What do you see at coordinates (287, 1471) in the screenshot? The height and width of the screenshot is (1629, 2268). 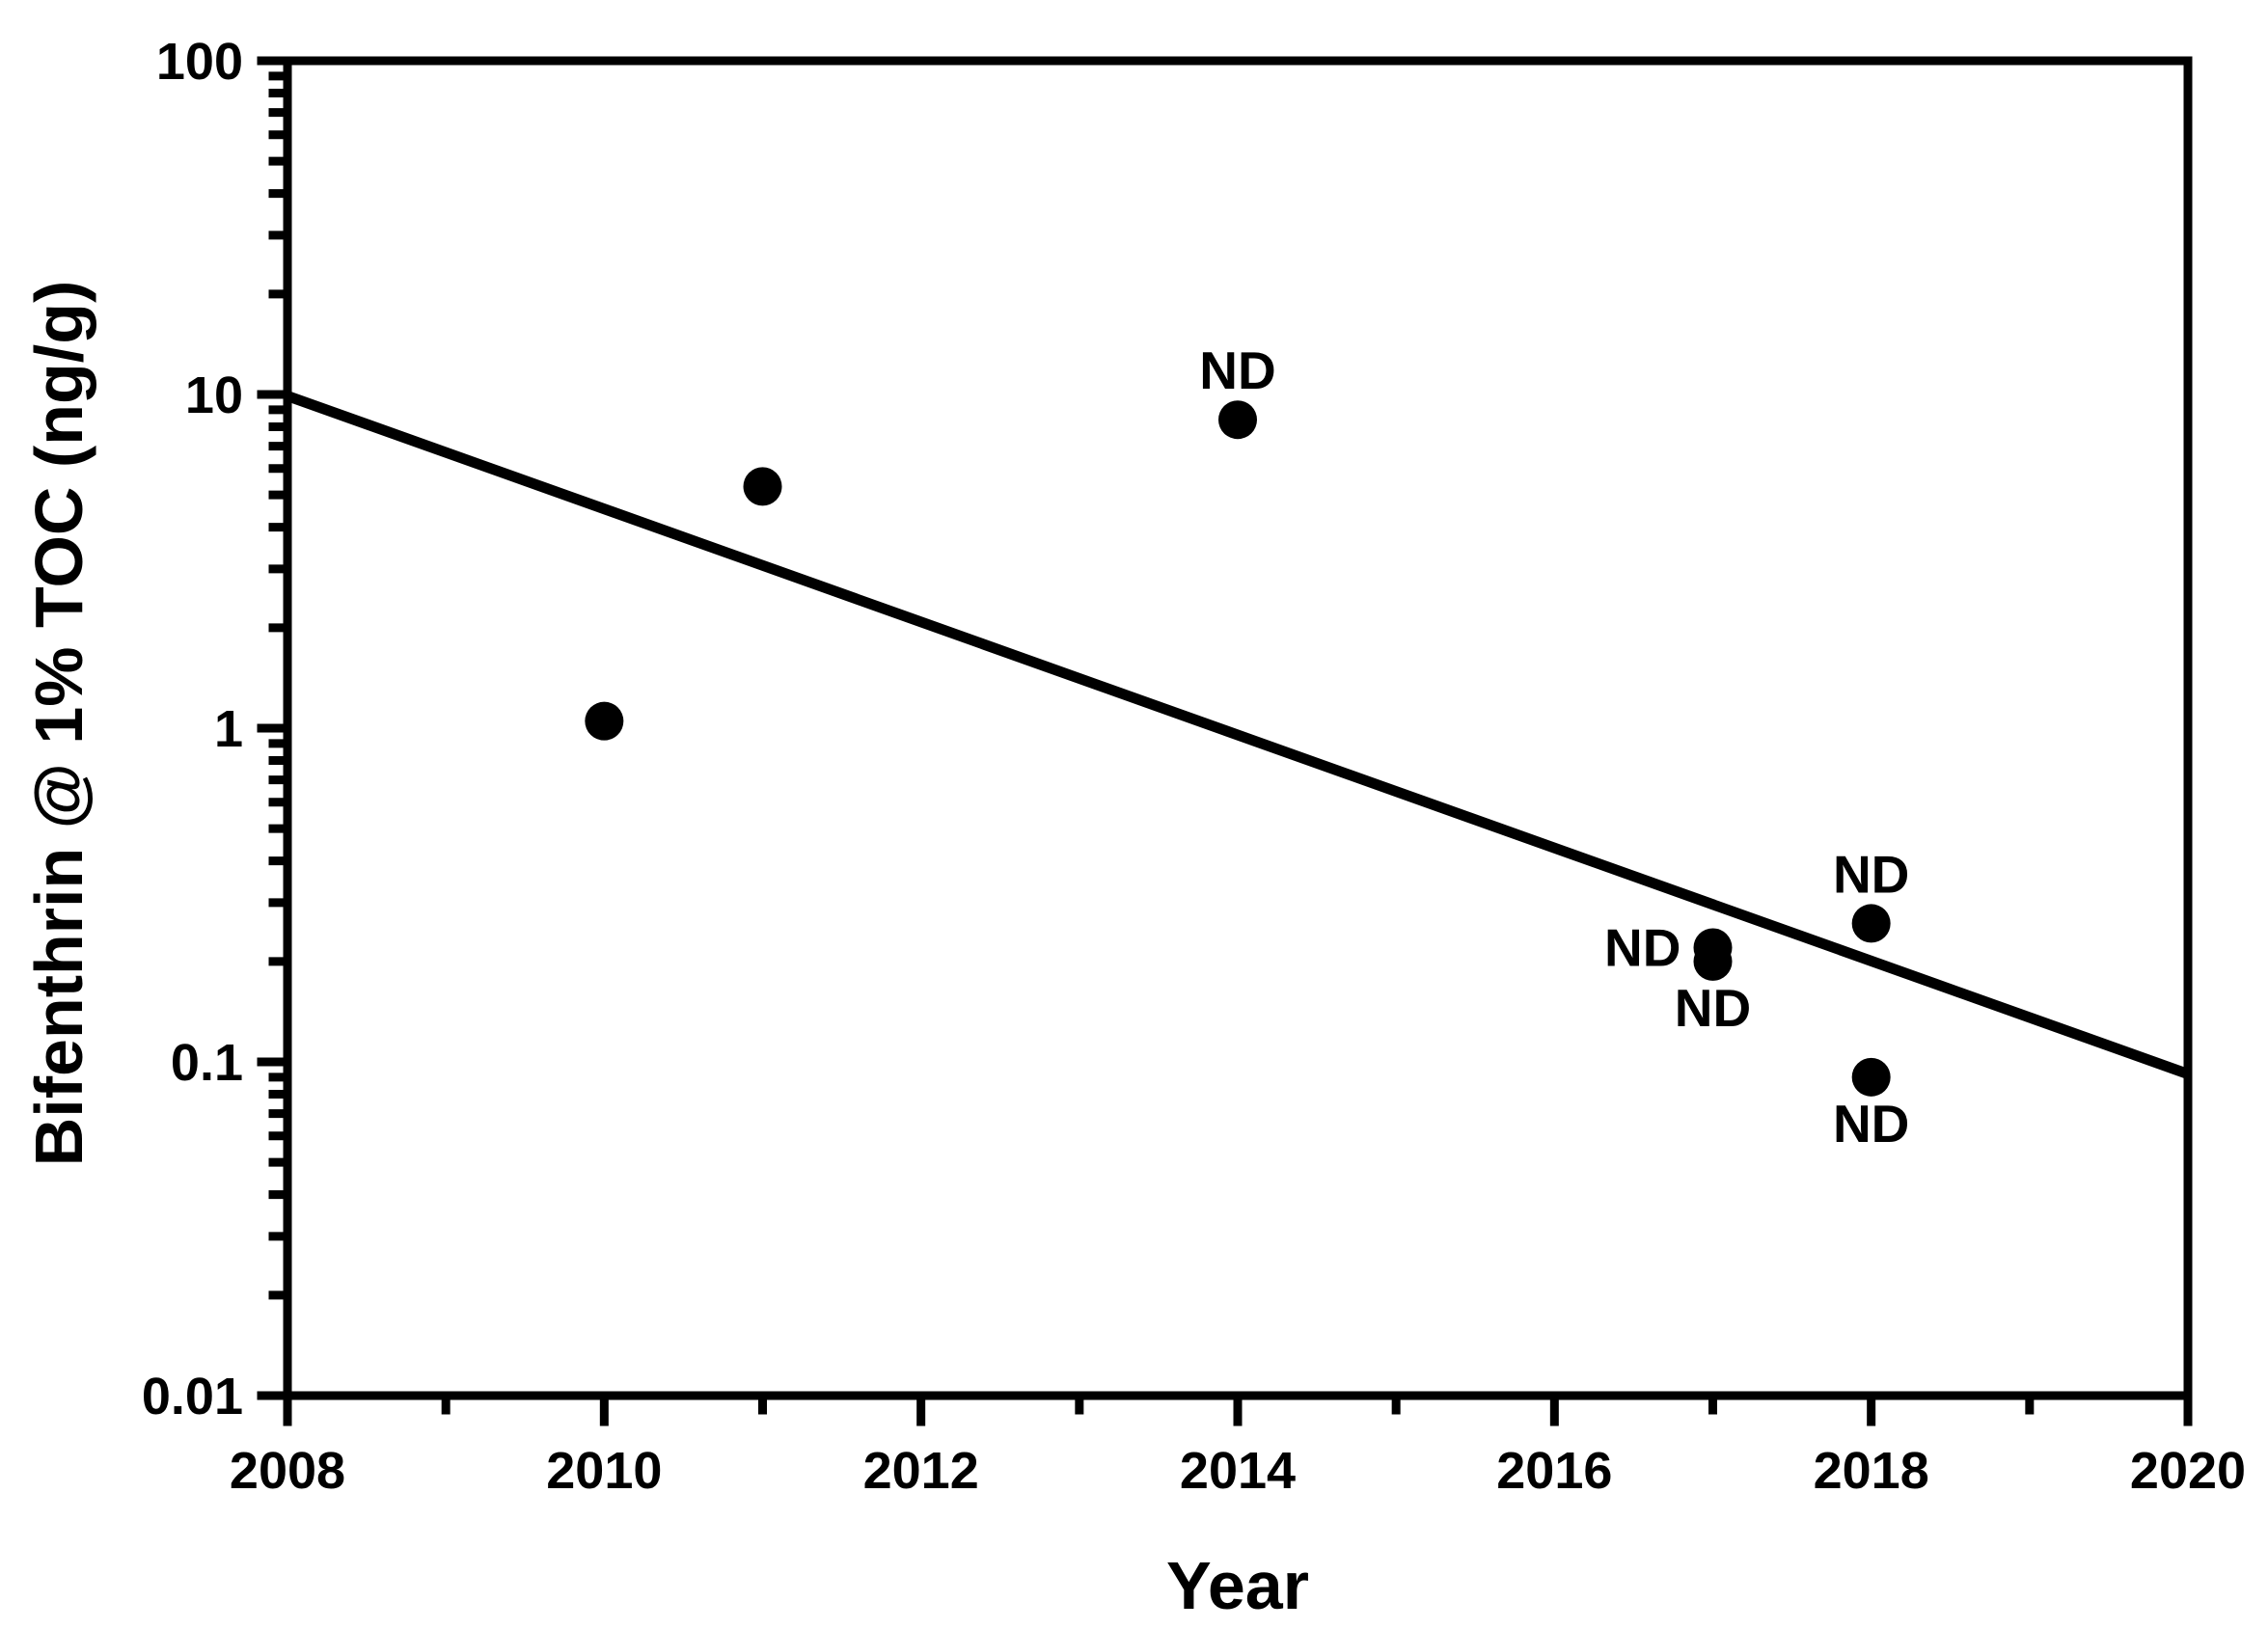 I see `x-tick-label: 2008` at bounding box center [287, 1471].